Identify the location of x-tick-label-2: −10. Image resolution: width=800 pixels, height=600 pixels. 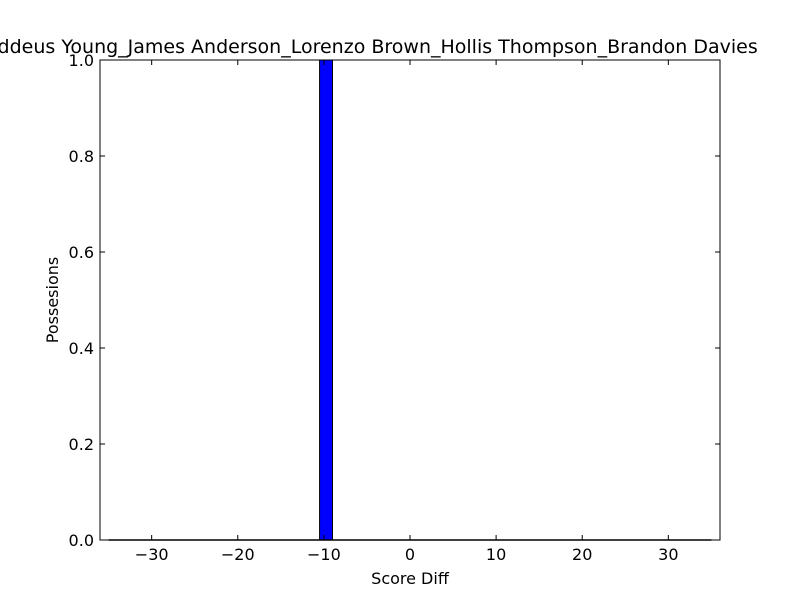
(324, 554).